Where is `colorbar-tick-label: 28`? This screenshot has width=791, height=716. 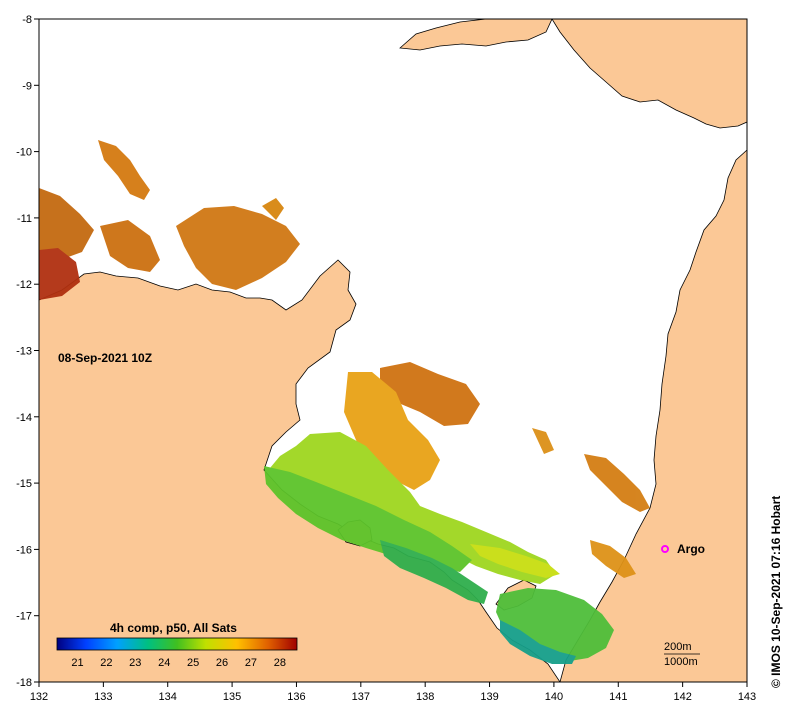
colorbar-tick-label: 28 is located at coordinates (280, 663).